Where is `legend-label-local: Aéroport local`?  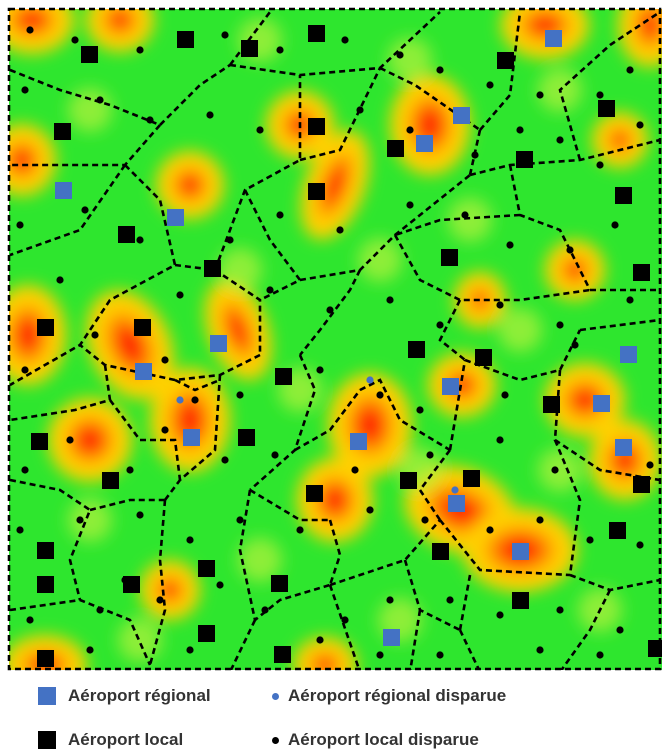 legend-label-local: Aéroport local is located at coordinates (126, 739).